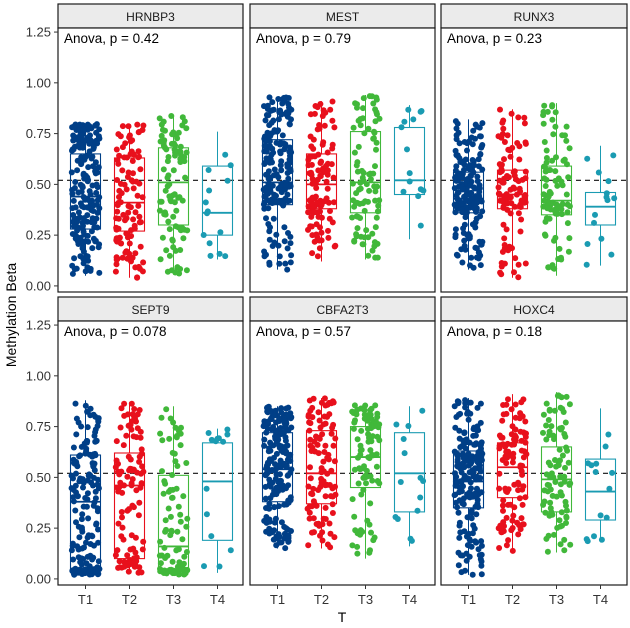  I want to click on box-t4, so click(410, 172).